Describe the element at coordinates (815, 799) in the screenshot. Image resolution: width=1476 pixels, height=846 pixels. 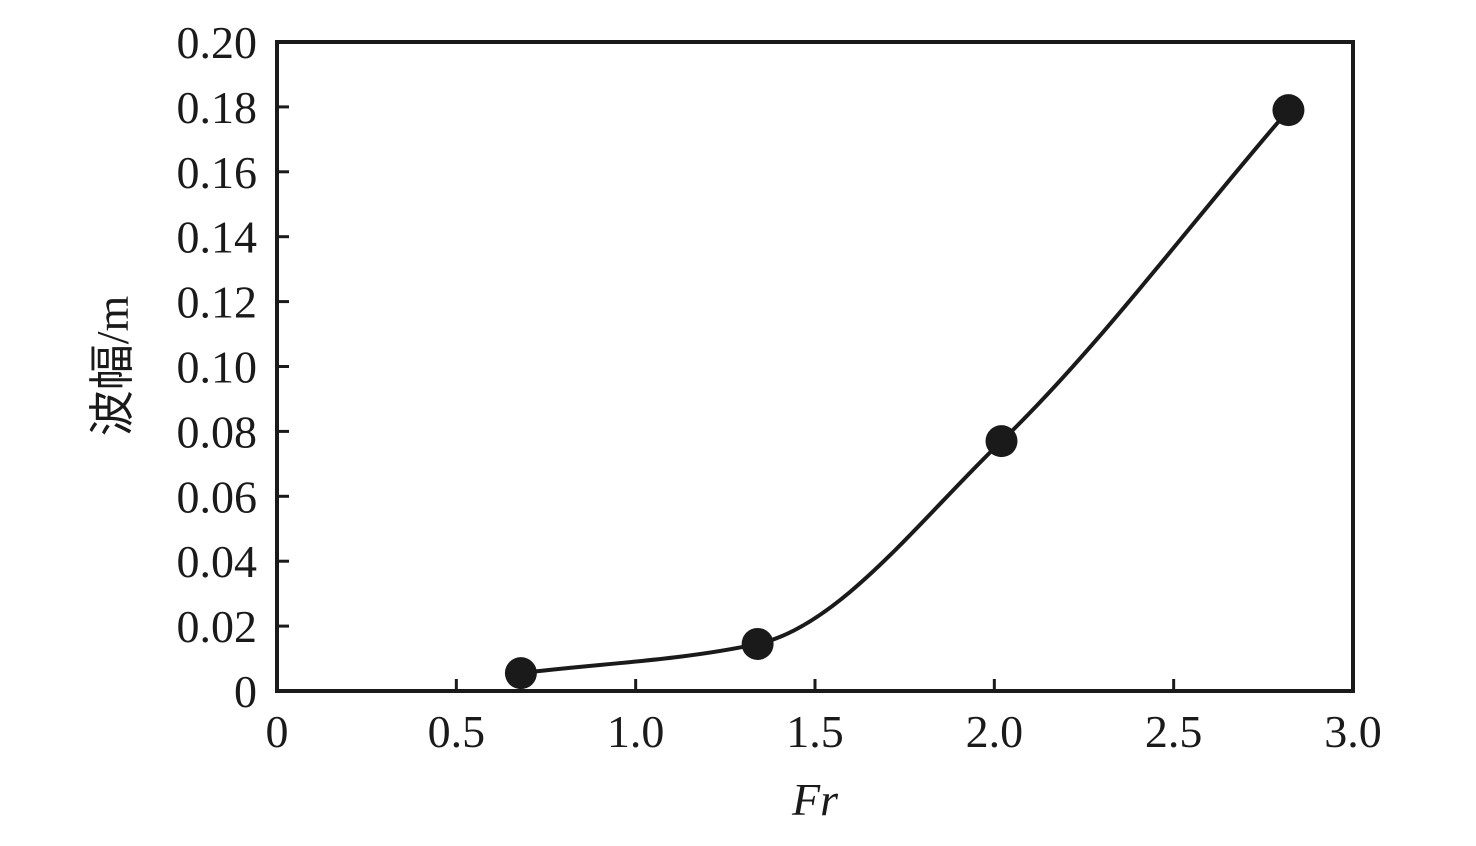
I see `x-axis-title: Fr` at that location.